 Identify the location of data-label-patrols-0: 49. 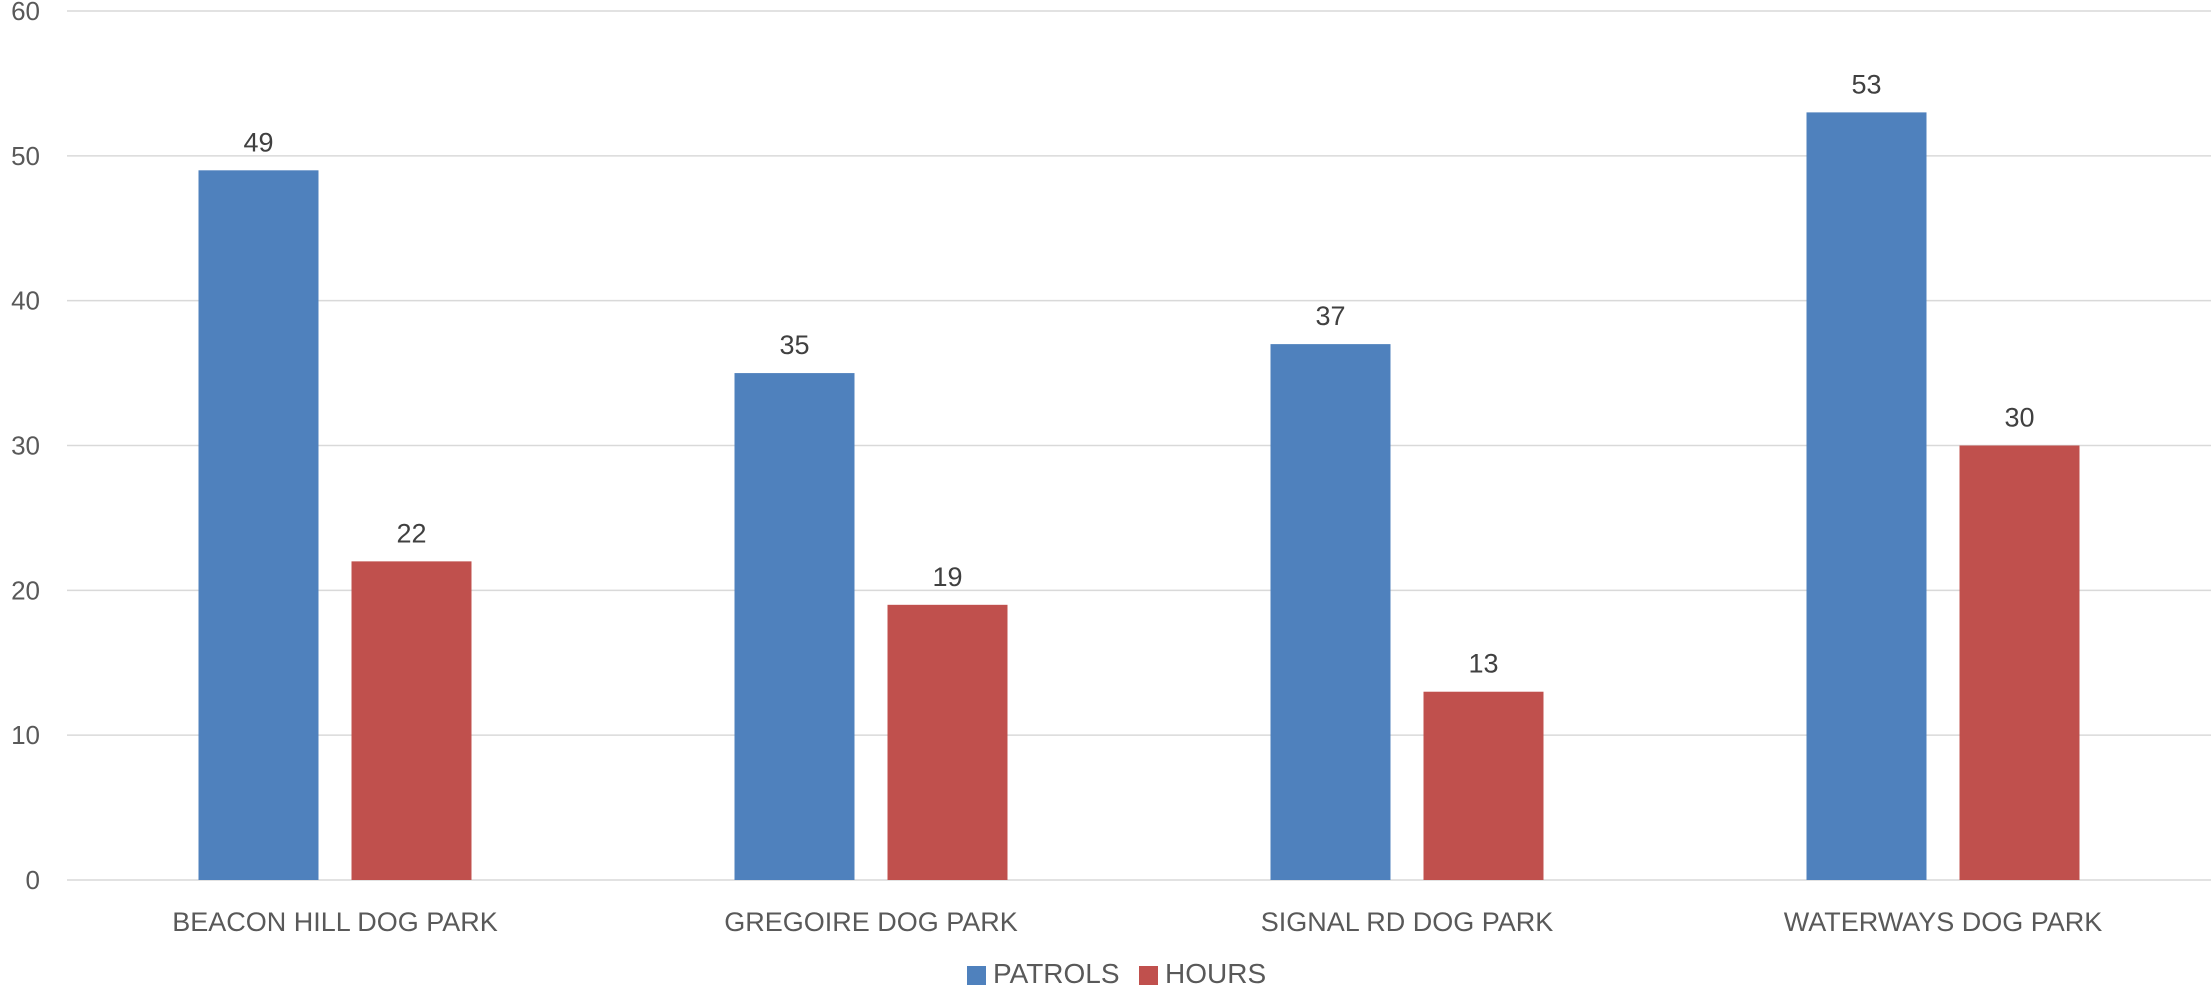
(258, 142).